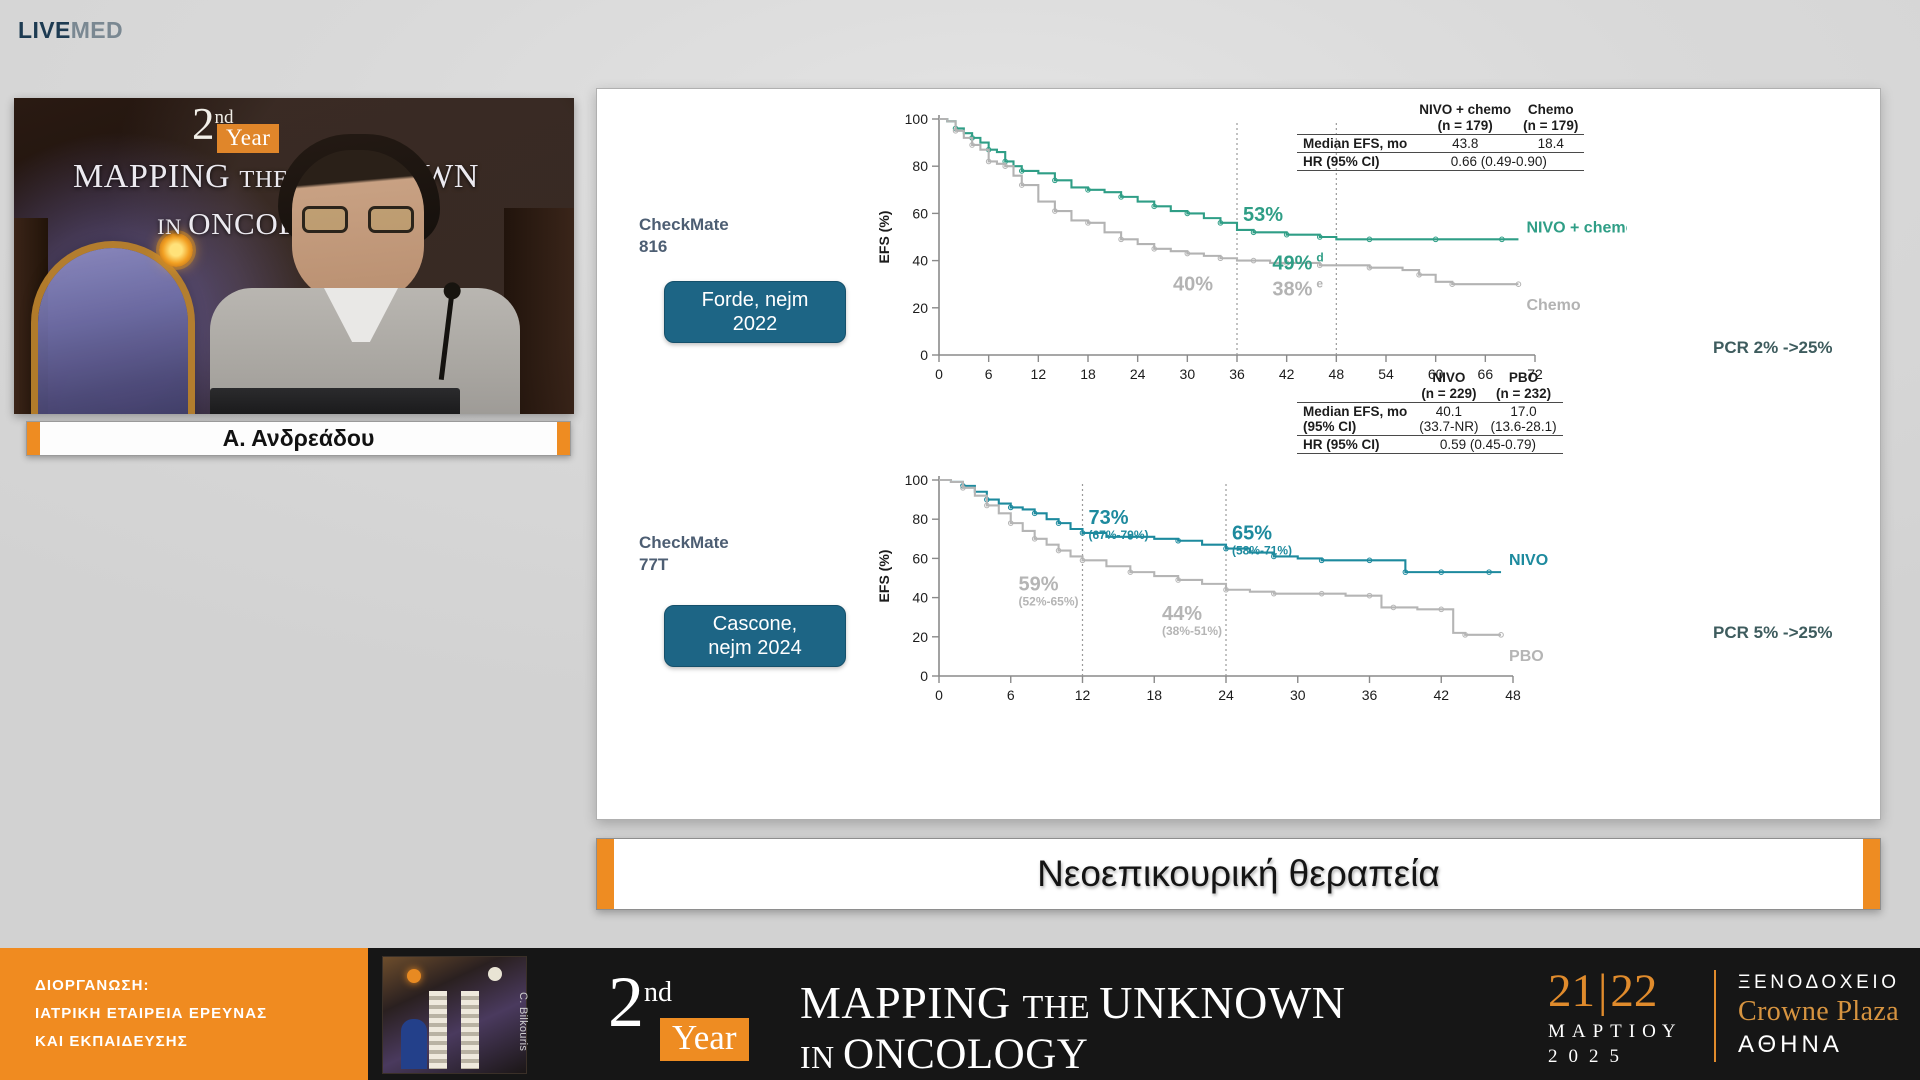 This screenshot has height=1080, width=1920. Describe the element at coordinates (1535, 374) in the screenshot. I see `svg-text: 72` at that location.